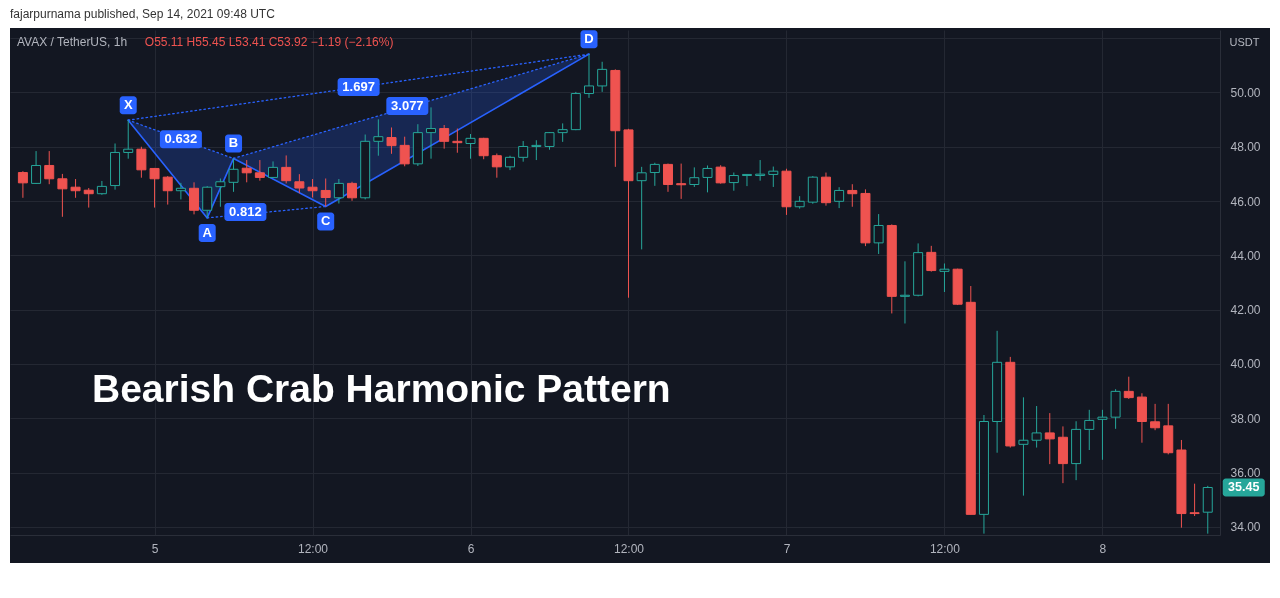  Describe the element at coordinates (326, 221) in the screenshot. I see `annotation: C` at that location.